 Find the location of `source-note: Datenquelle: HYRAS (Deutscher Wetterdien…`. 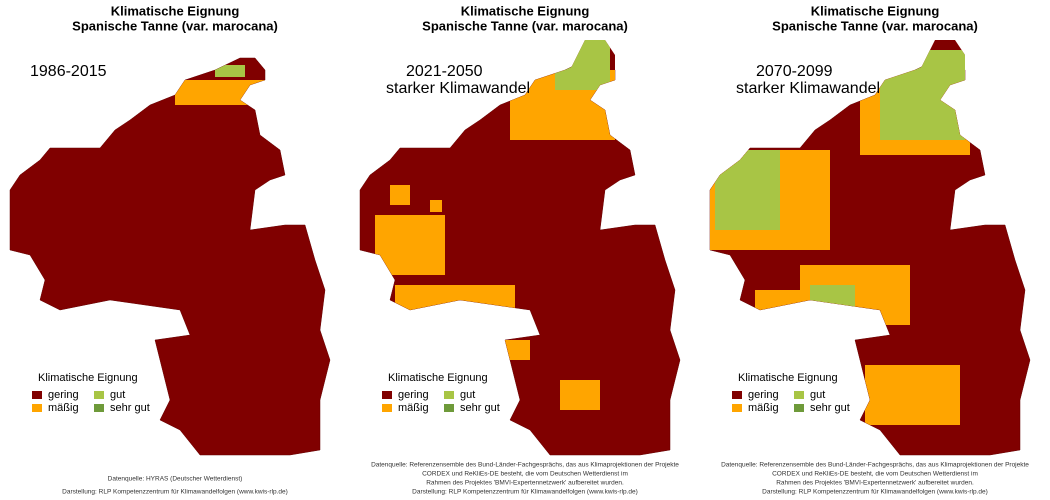

source-note: Datenquelle: HYRAS (Deutscher Wetterdien… is located at coordinates (175, 479).